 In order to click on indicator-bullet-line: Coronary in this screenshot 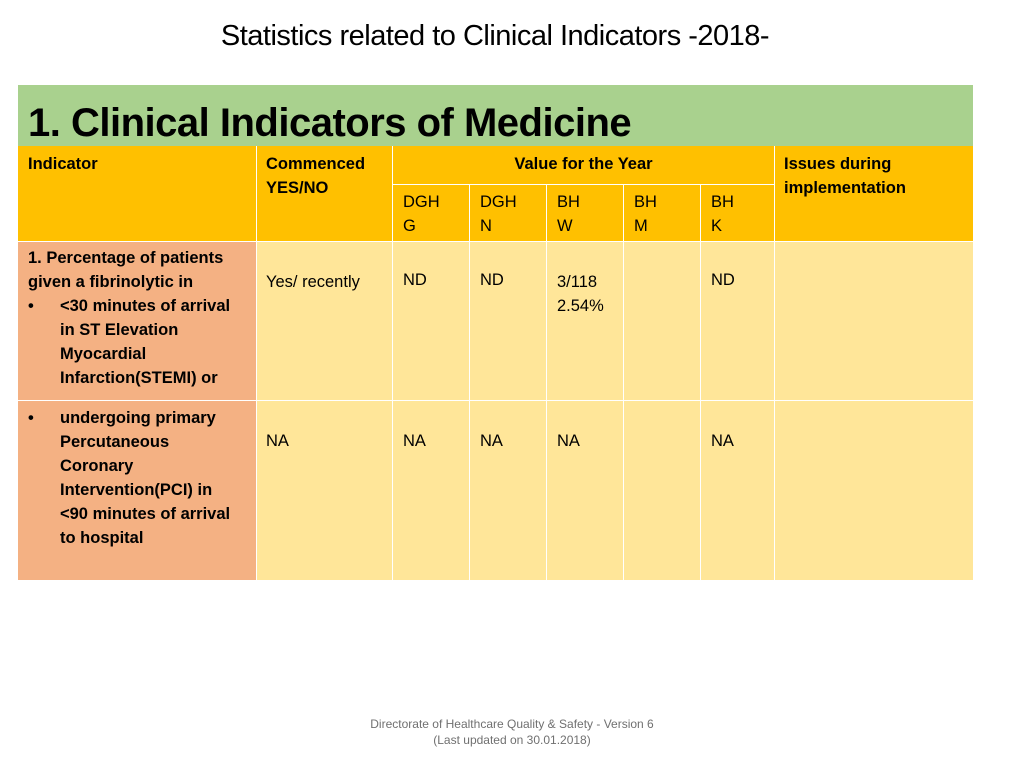, I will do `click(142, 466)`.